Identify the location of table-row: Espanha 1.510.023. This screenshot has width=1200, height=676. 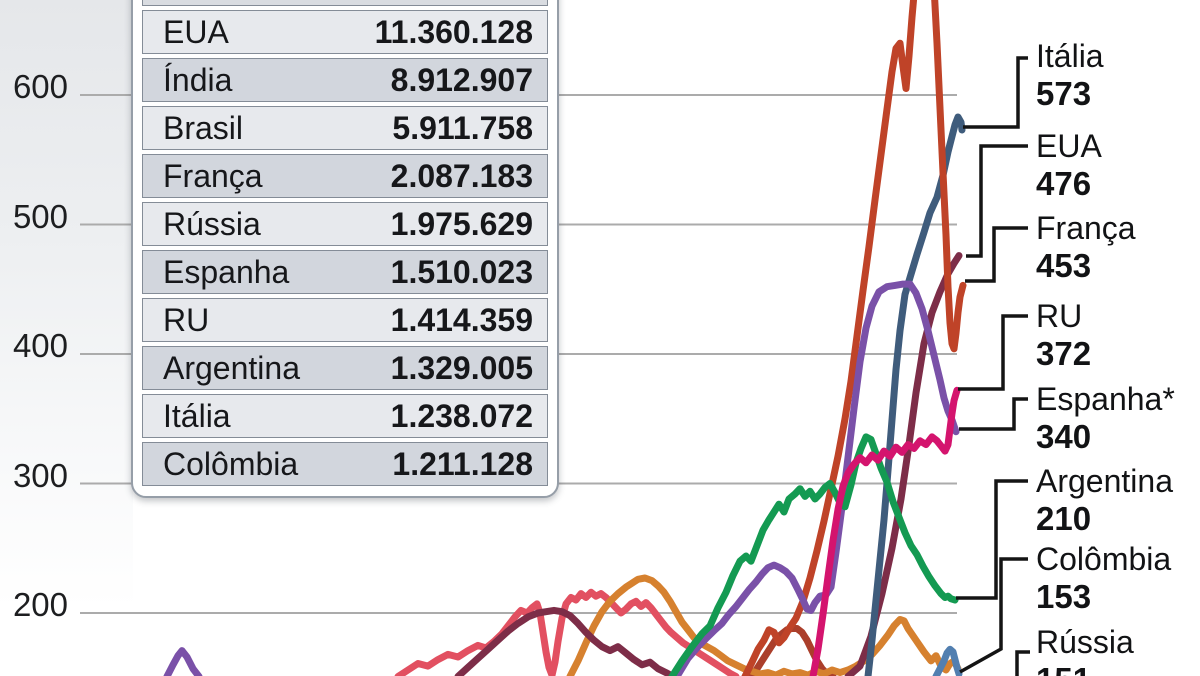
(345, 272).